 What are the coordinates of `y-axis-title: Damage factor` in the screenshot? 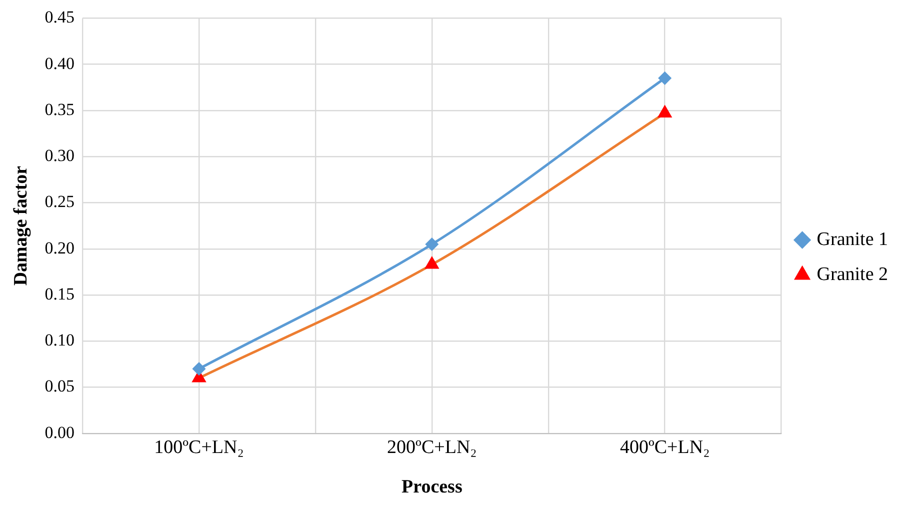 It's located at (21, 225).